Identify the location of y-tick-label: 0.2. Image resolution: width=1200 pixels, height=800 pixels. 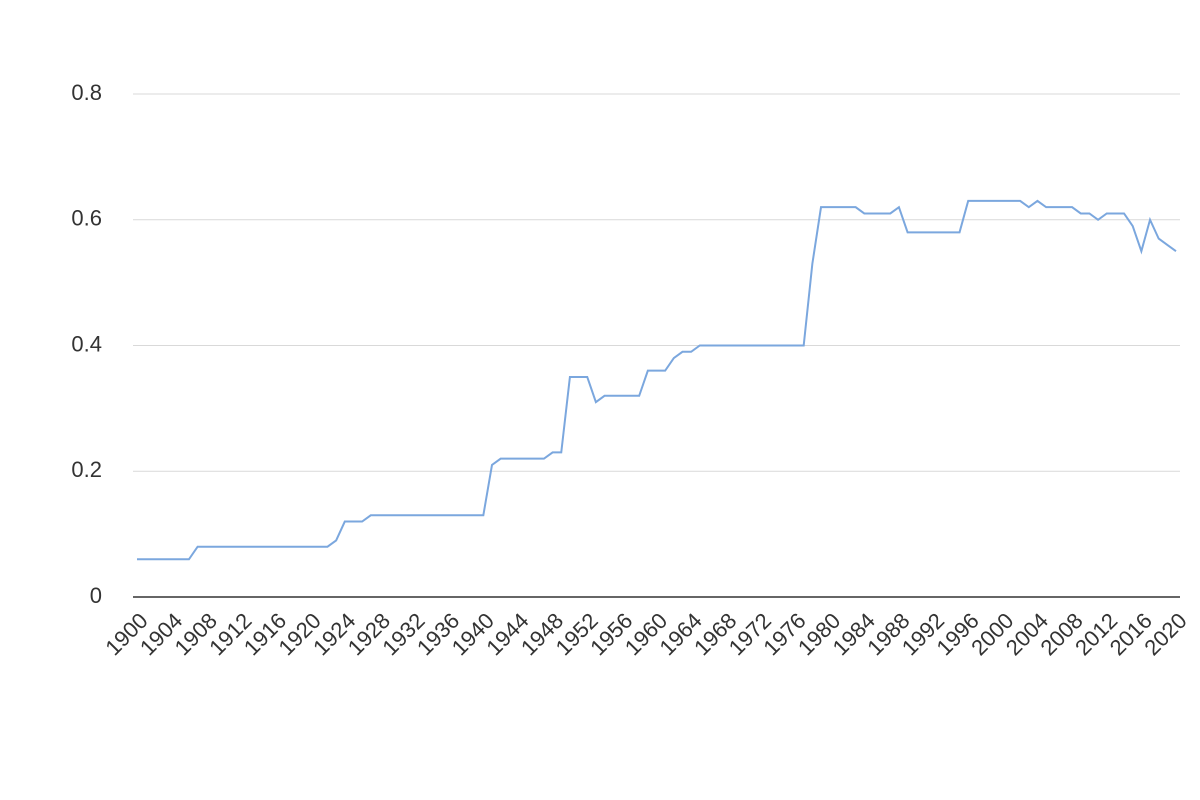
(86, 469).